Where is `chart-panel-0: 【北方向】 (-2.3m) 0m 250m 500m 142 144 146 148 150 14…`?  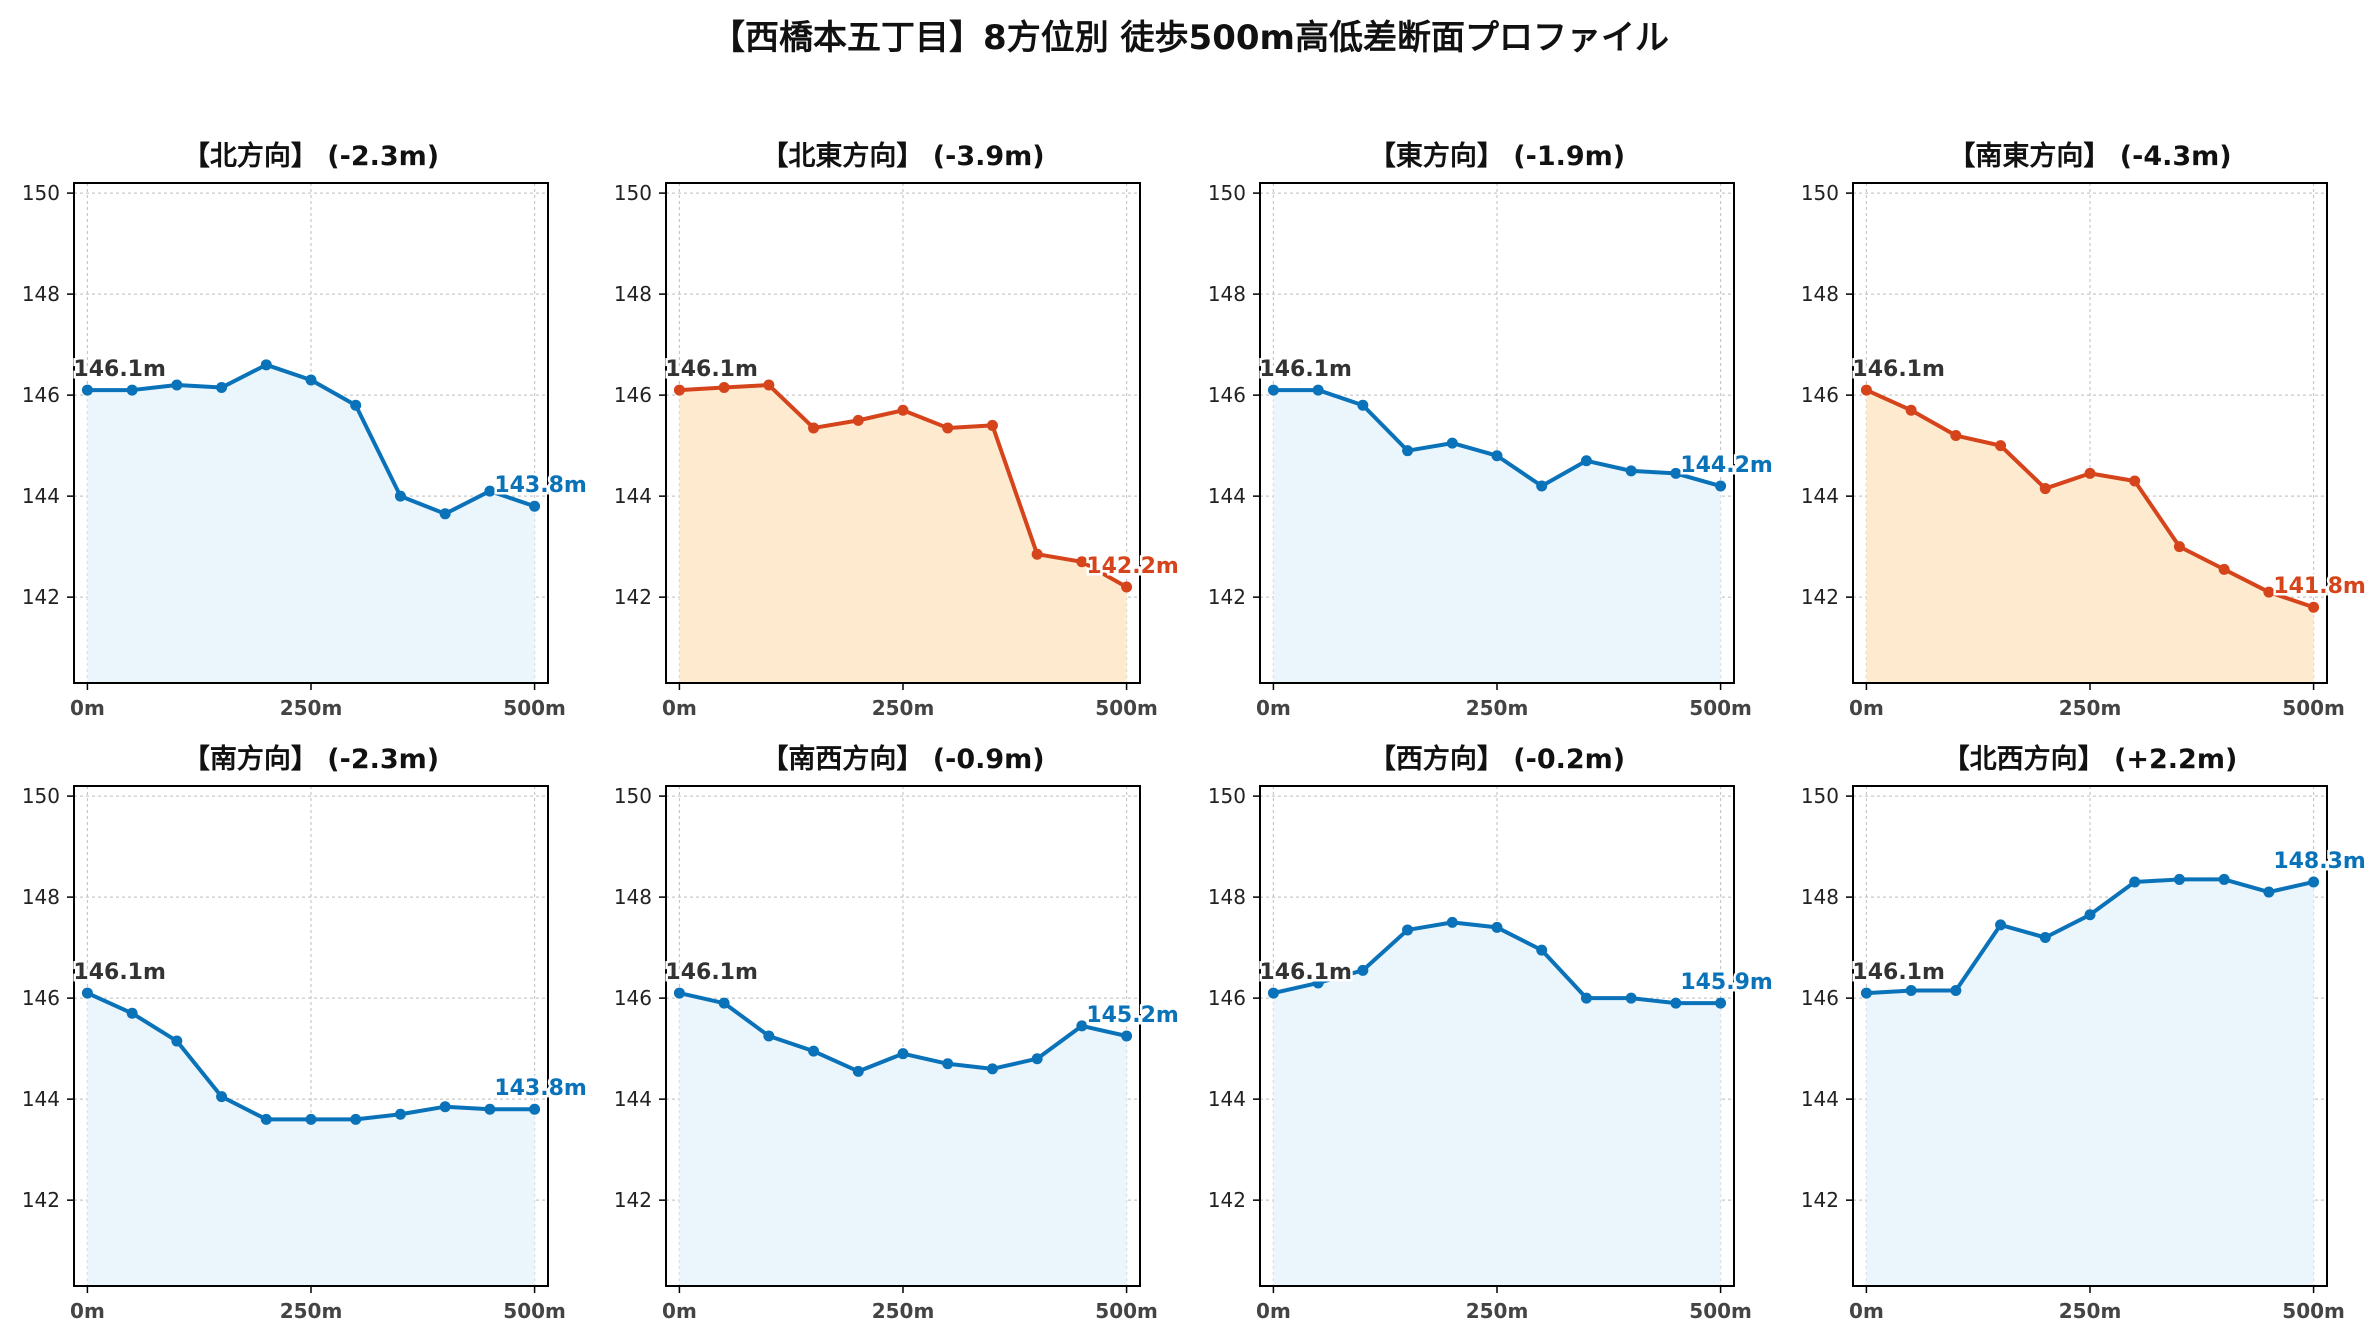
chart-panel-0: 【北方向】 (-2.3m) 0m 250m 500m 142 144 146 148 150 14… is located at coordinates (306, 430).